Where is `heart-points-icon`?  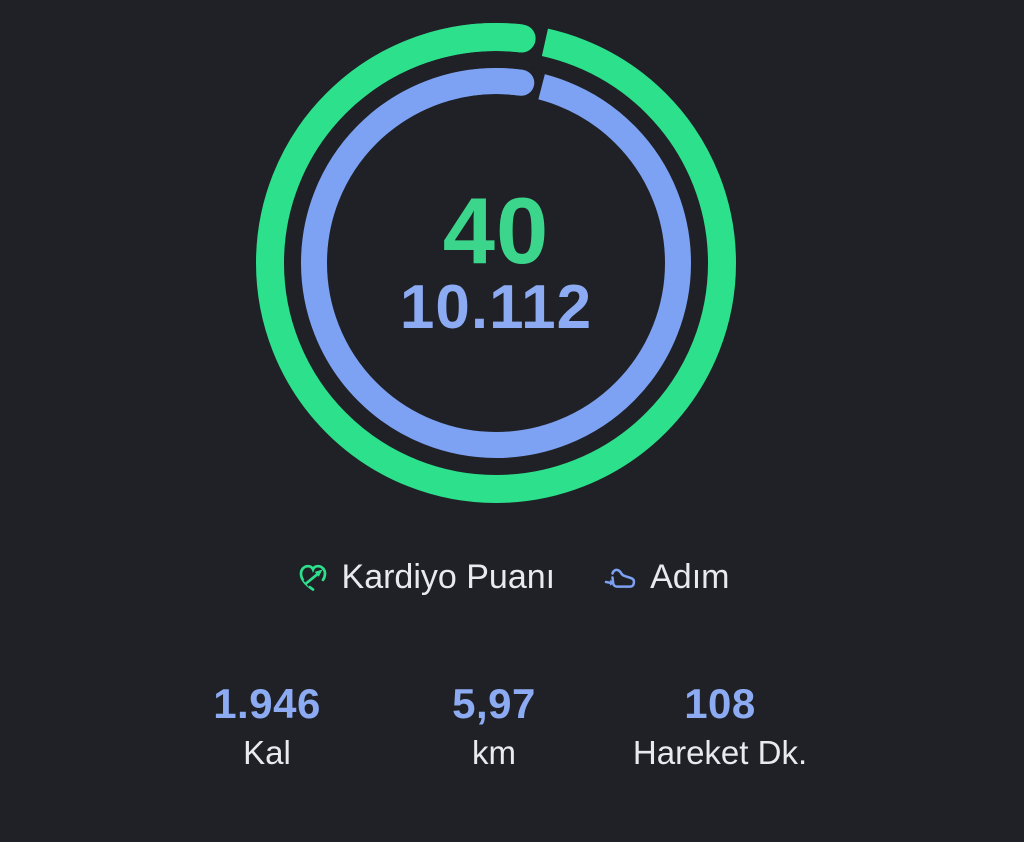 heart-points-icon is located at coordinates (312, 577).